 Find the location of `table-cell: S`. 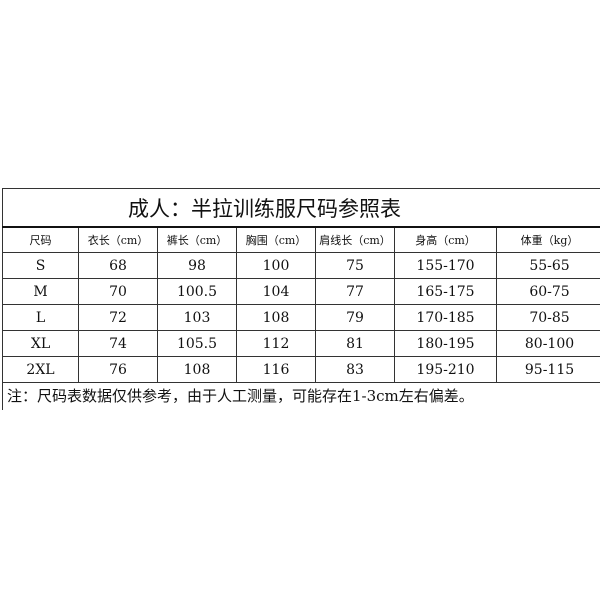

table-cell: S is located at coordinates (40, 265).